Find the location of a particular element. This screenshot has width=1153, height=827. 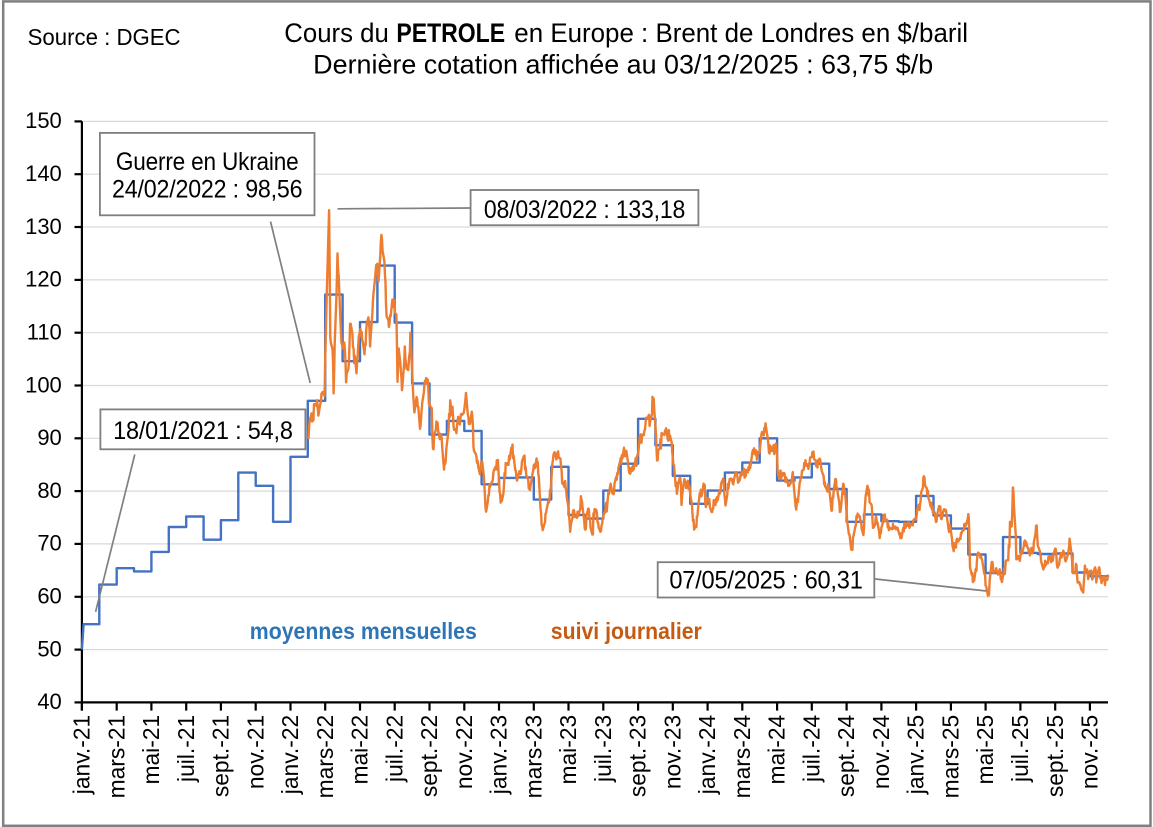

svg-text: sept.-21 is located at coordinates (221, 756).